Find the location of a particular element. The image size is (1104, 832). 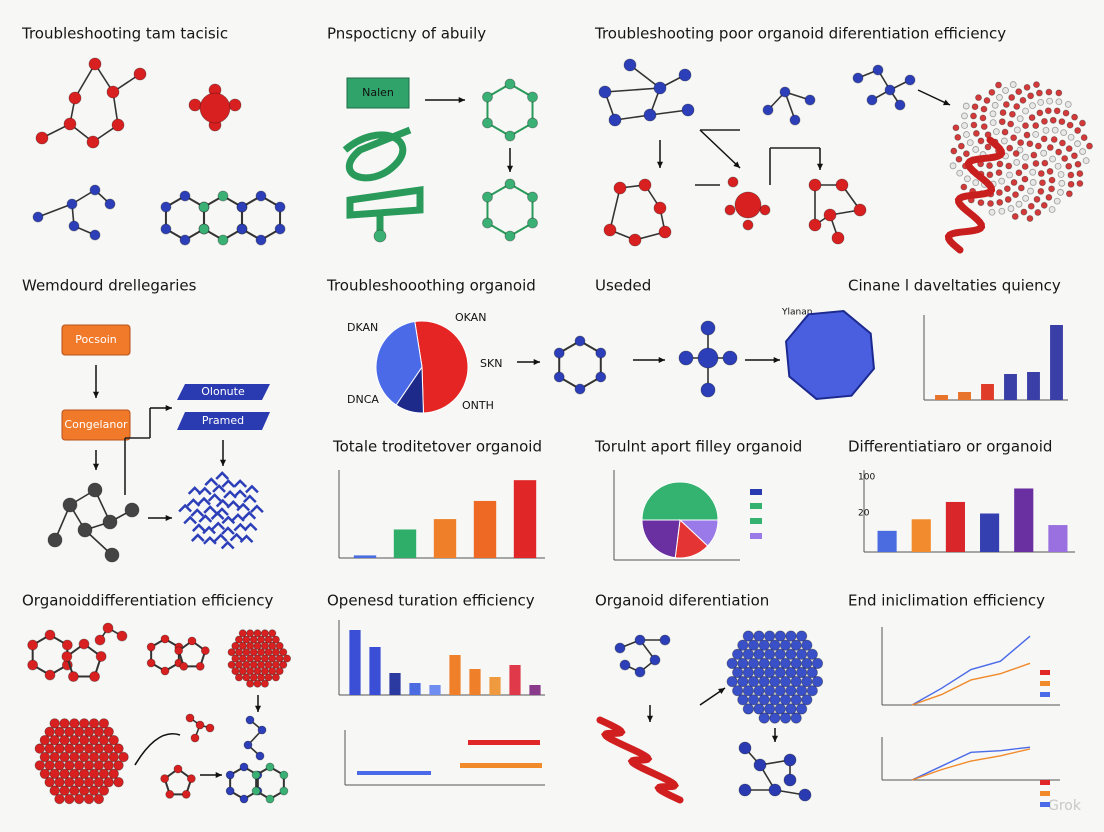

segment is located at coordinates (394, 773).